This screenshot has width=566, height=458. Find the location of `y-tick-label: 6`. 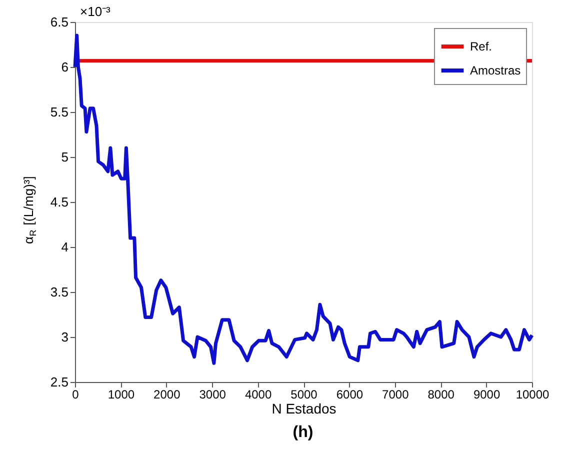

y-tick-label: 6 is located at coordinates (64, 67).